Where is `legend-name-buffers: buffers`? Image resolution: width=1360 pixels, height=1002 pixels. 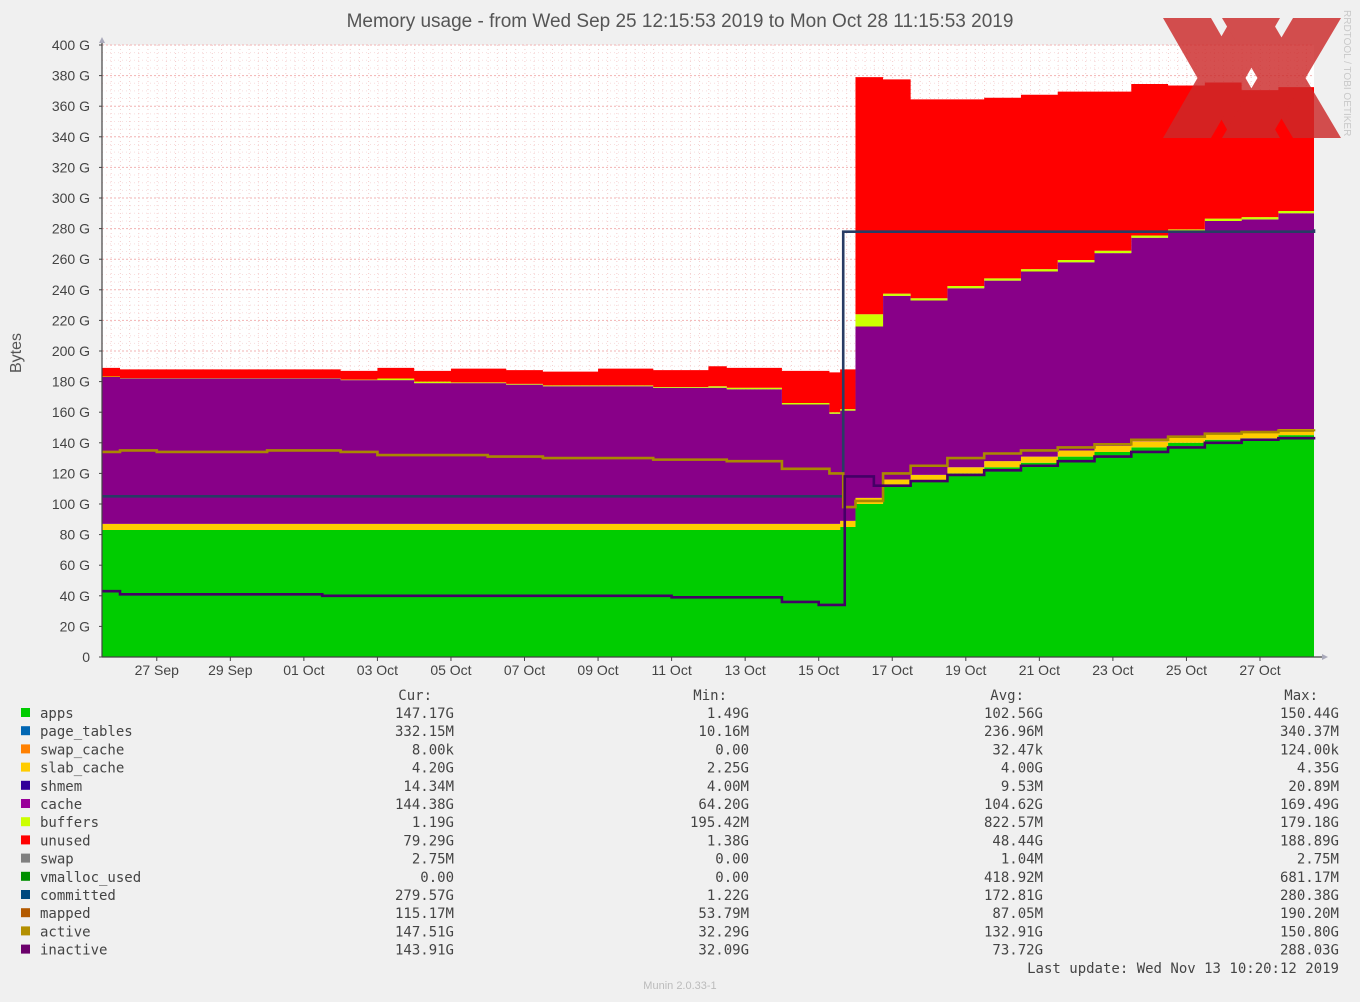
legend-name-buffers: buffers is located at coordinates (69, 823).